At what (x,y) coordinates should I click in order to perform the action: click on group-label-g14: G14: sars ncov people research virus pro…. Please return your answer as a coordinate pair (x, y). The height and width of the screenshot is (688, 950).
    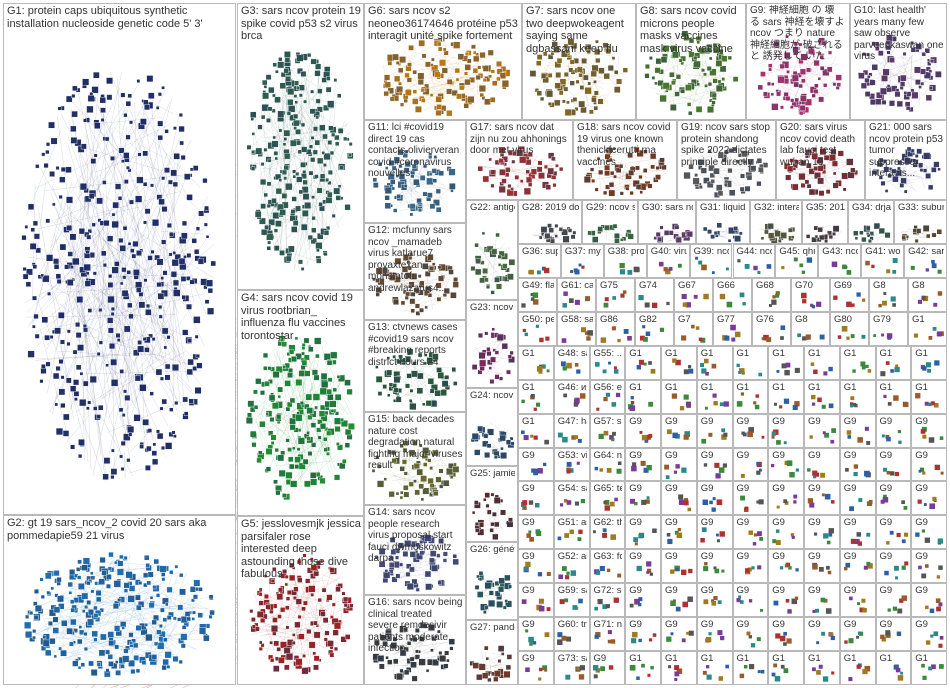
    Looking at the image, I should click on (410, 535).